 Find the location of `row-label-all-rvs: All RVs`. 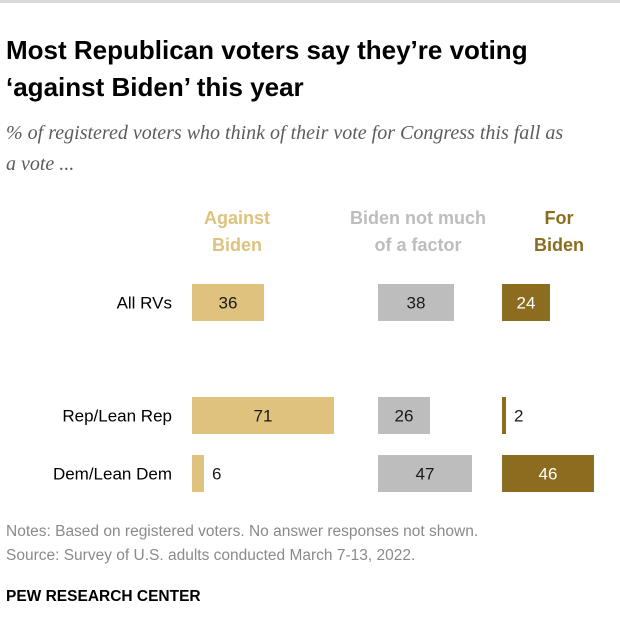

row-label-all-rvs: All RVs is located at coordinates (144, 303).